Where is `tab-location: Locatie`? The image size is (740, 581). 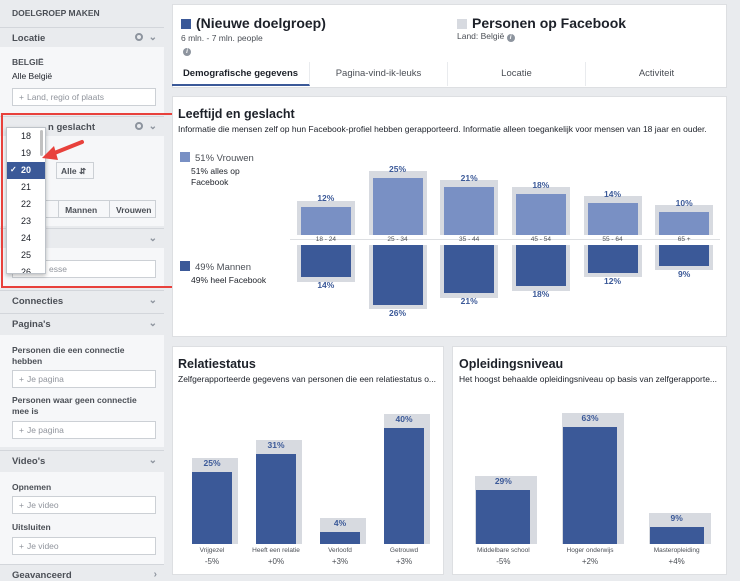
tab-location: Locatie is located at coordinates (517, 74).